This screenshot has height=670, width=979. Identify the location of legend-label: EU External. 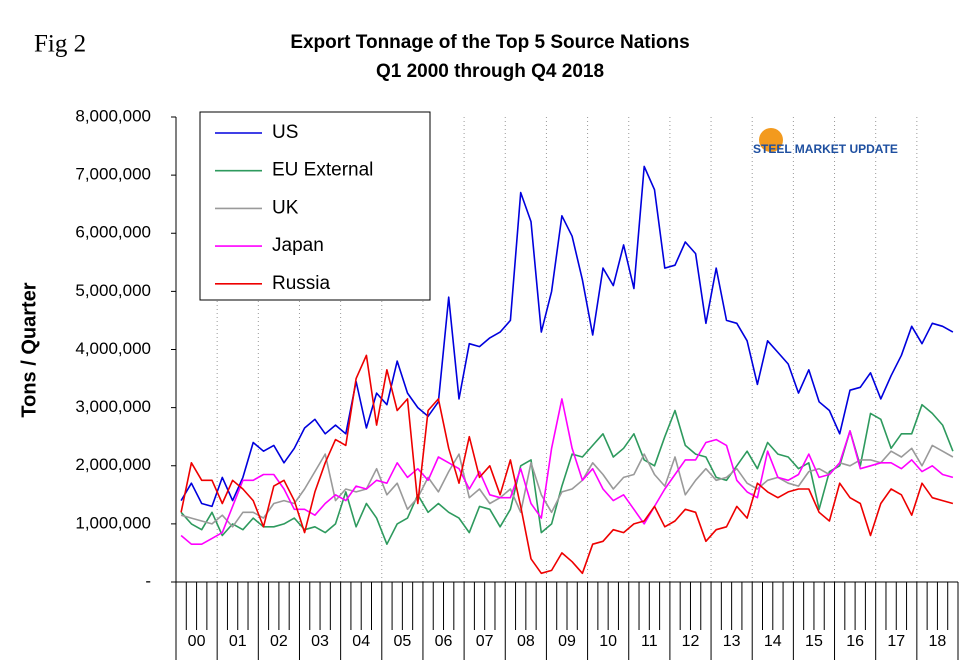
(322, 170).